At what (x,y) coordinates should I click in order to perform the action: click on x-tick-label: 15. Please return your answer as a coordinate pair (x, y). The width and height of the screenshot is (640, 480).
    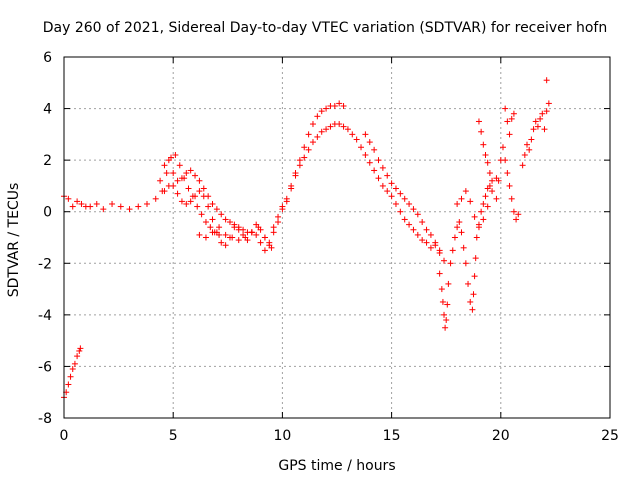
    Looking at the image, I should click on (392, 436).